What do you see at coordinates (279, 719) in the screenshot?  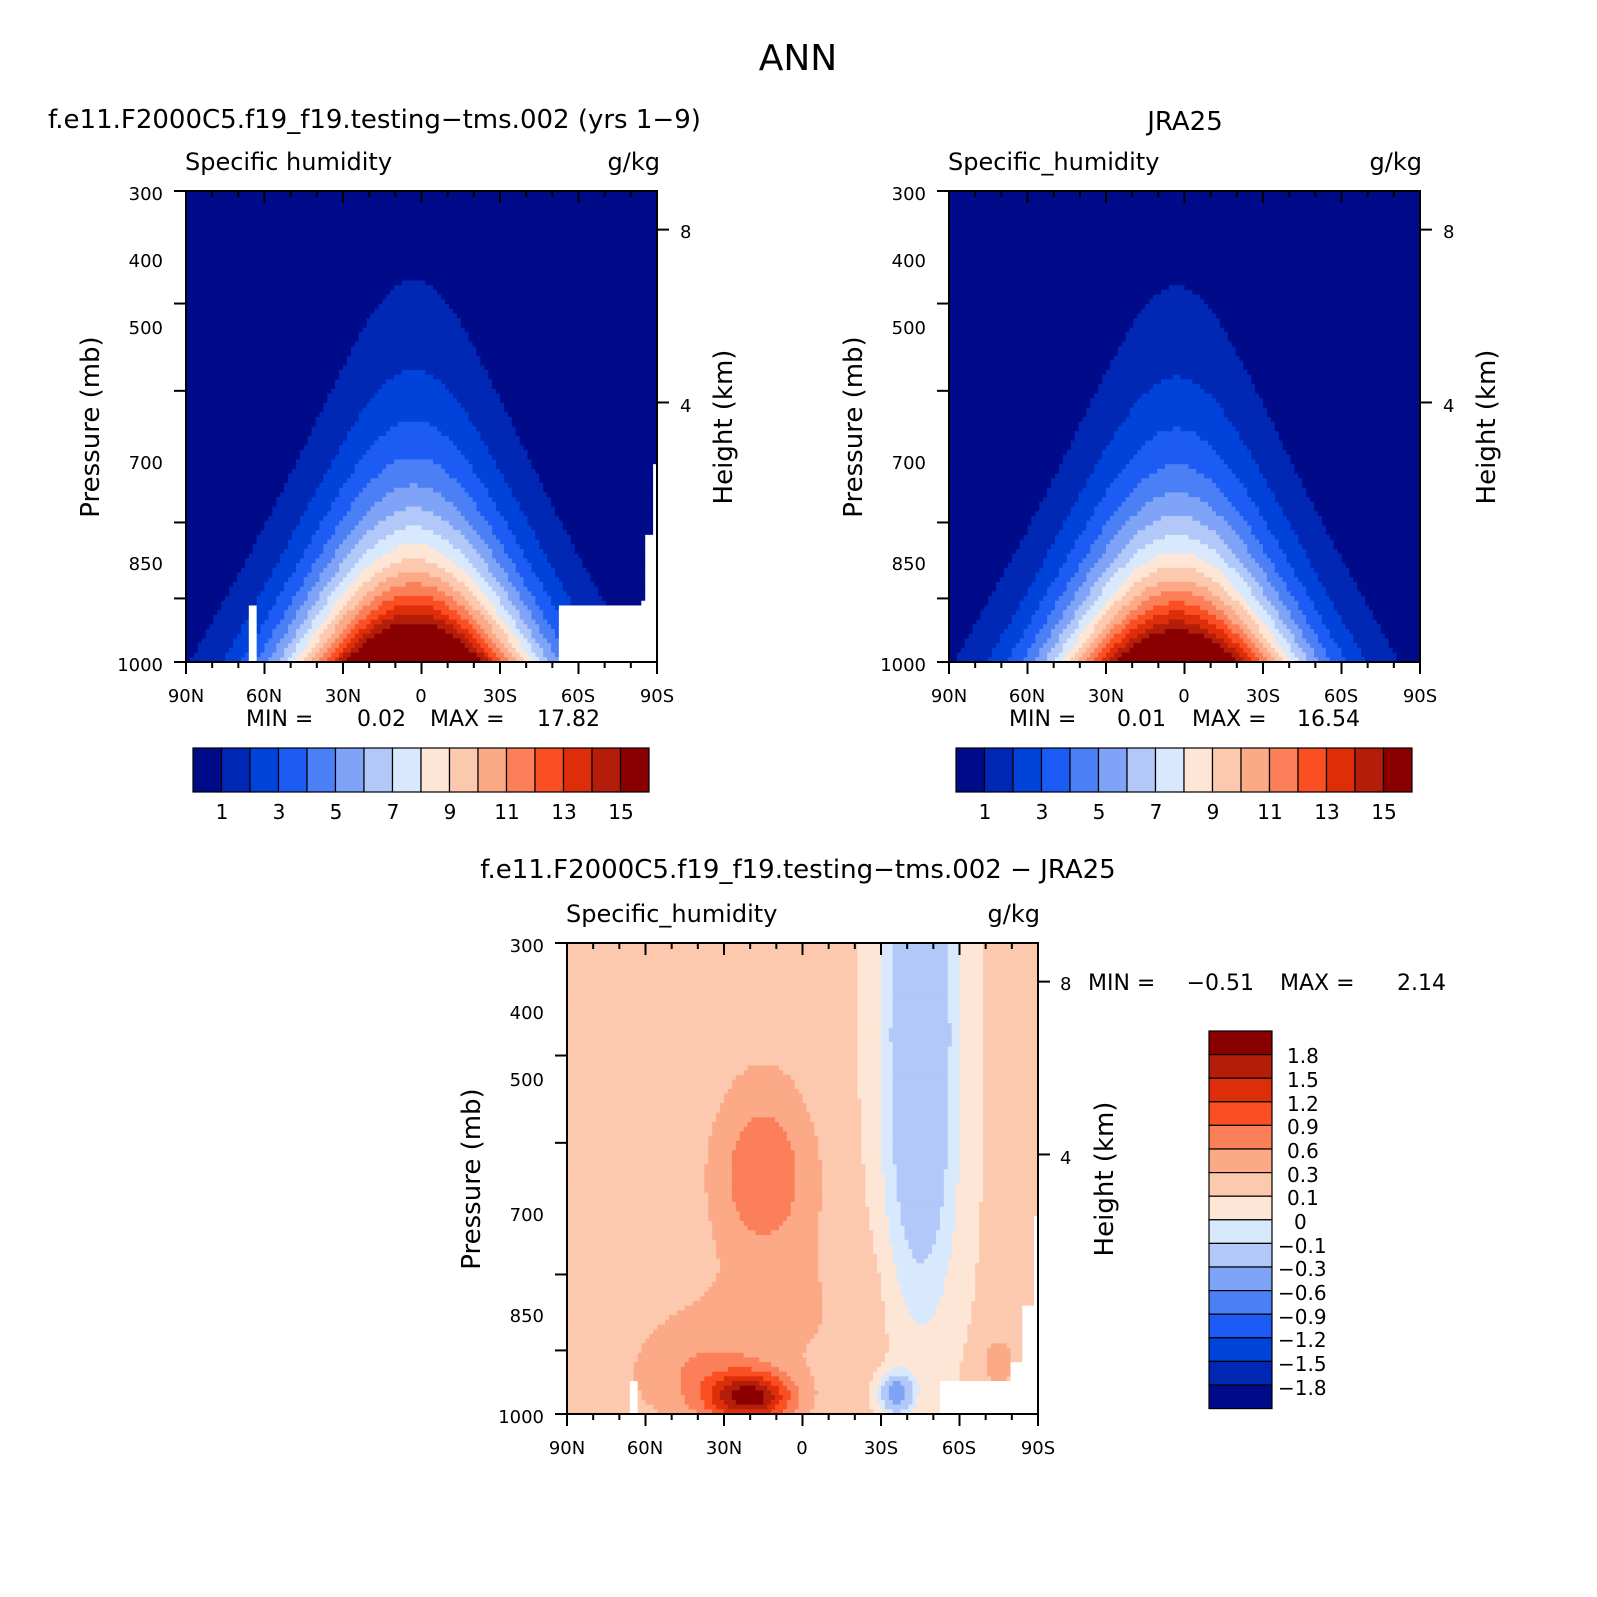 I see `min-label: MIN =` at bounding box center [279, 719].